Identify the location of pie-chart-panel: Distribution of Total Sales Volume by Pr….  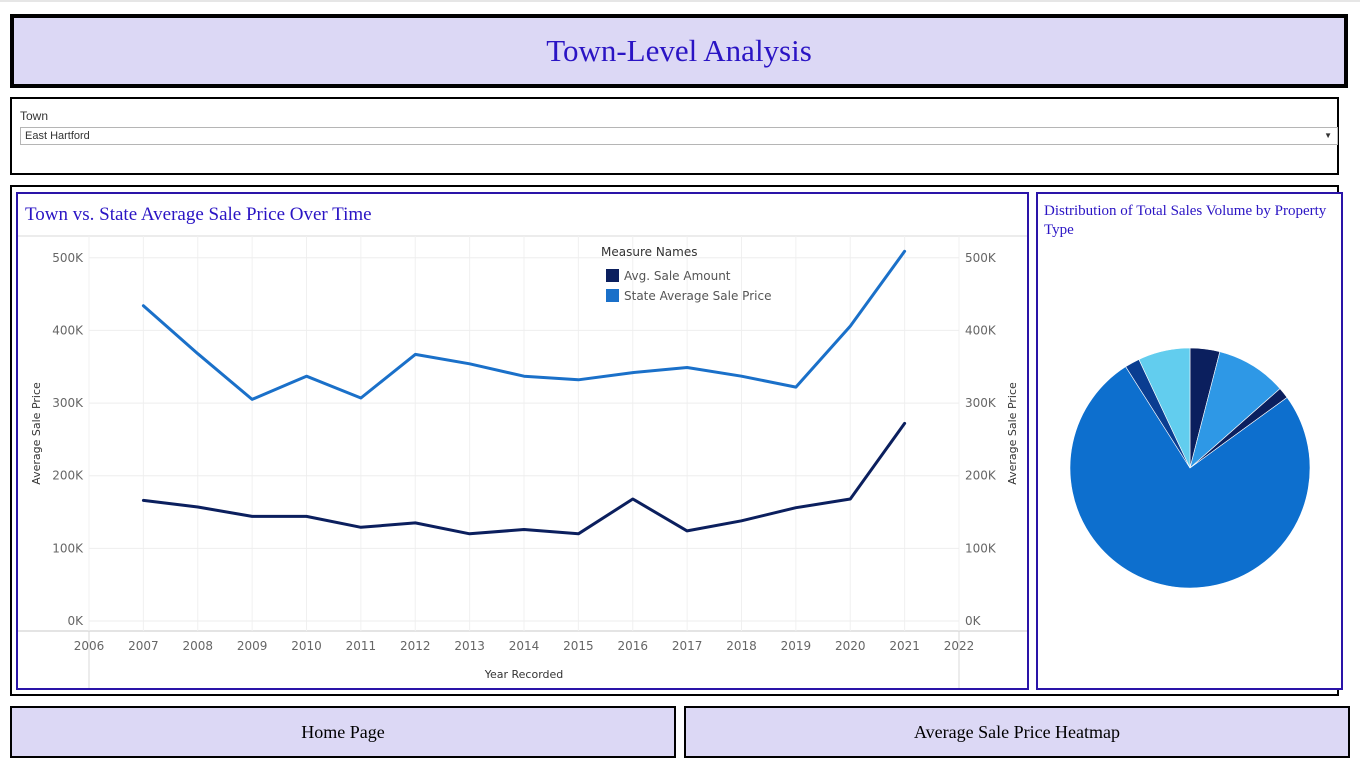
(1189, 441).